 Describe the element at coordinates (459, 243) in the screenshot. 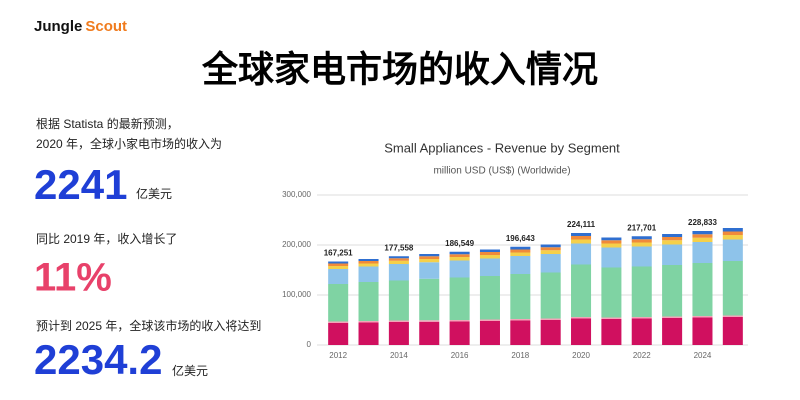

I see `total-label: 186,549` at that location.